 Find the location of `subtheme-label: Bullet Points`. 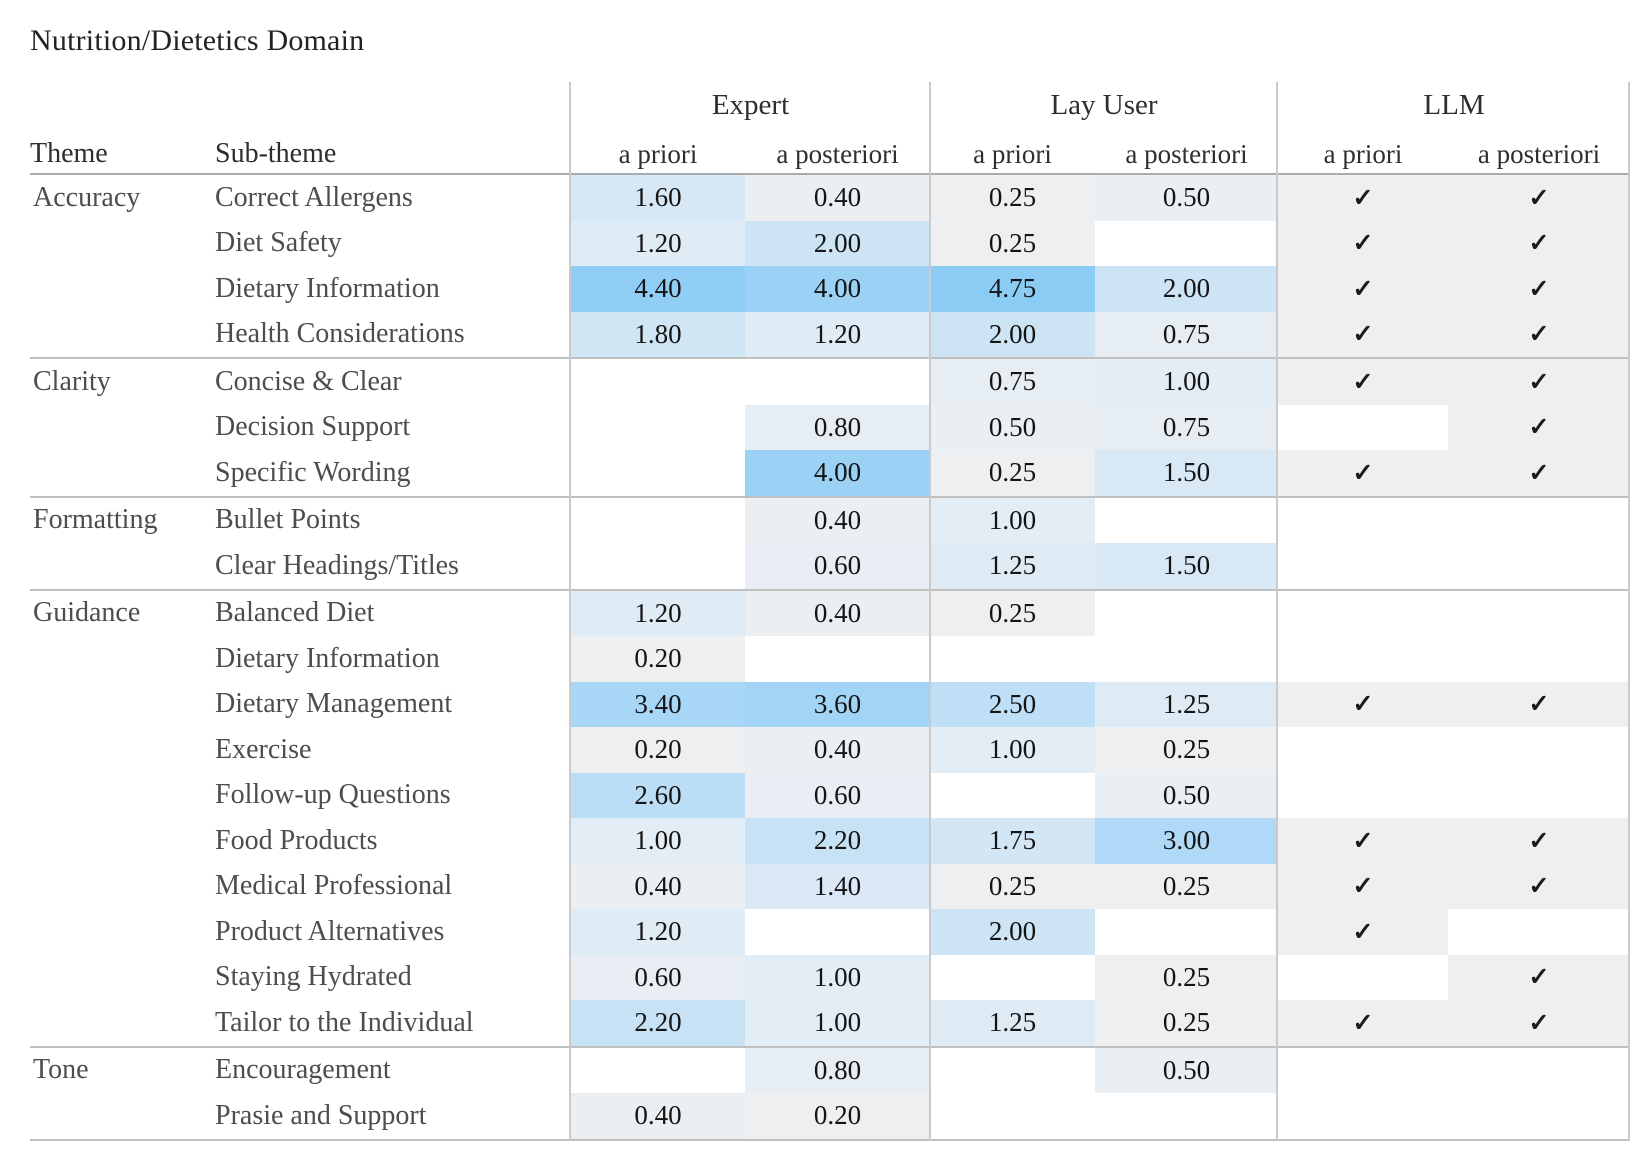

subtheme-label: Bullet Points is located at coordinates (288, 520).